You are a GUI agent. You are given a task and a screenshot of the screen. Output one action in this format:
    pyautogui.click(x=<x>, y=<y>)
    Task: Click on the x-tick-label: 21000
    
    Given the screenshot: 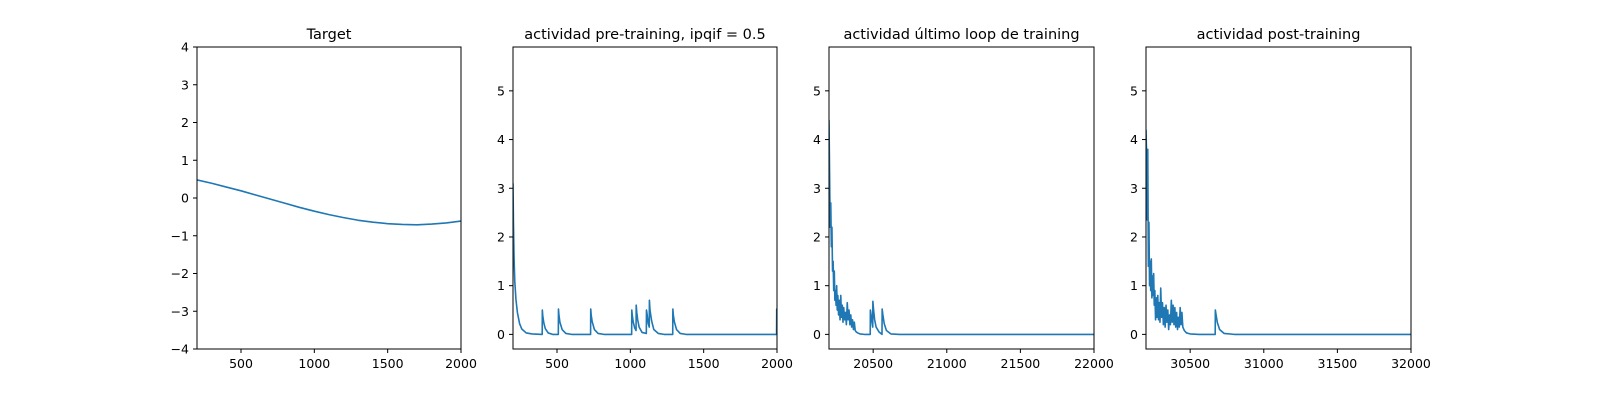 What is the action you would take?
    pyautogui.click(x=947, y=363)
    